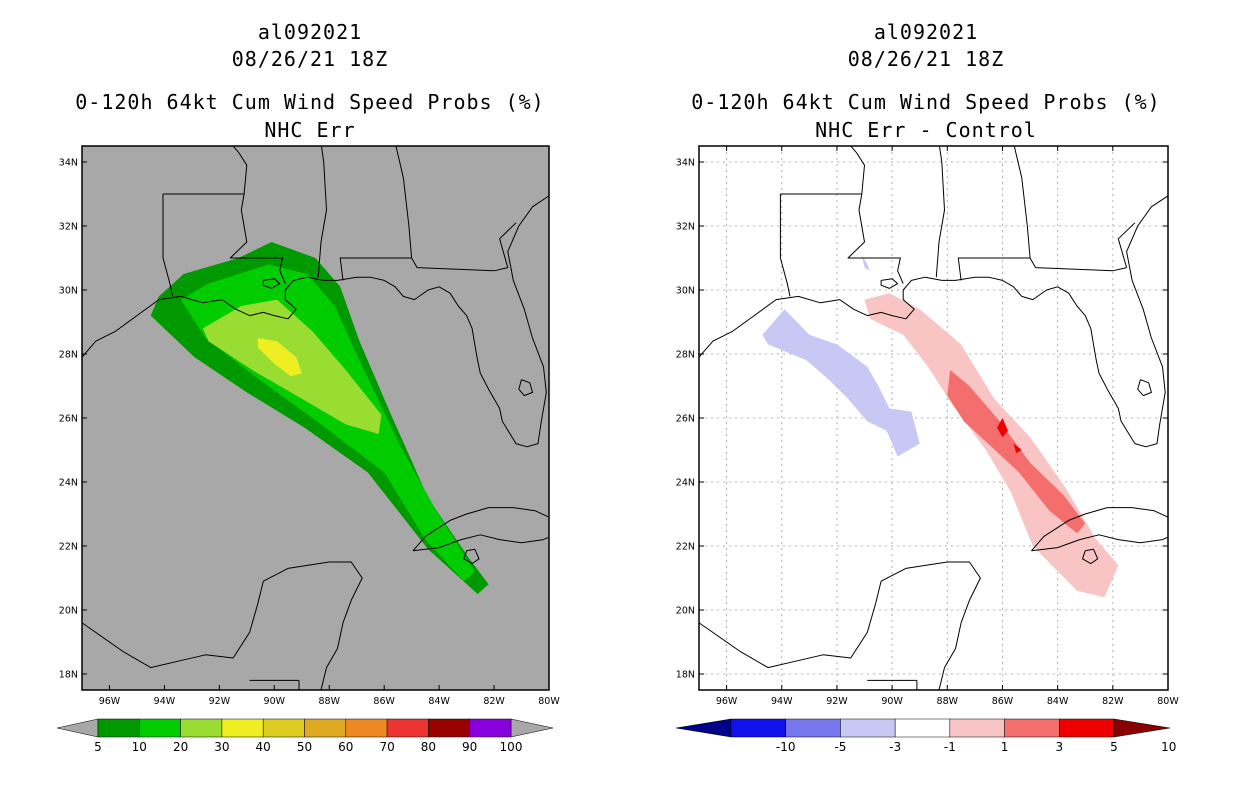 The width and height of the screenshot is (1236, 800). I want to click on colorbar-label-40: 40, so click(263, 747).